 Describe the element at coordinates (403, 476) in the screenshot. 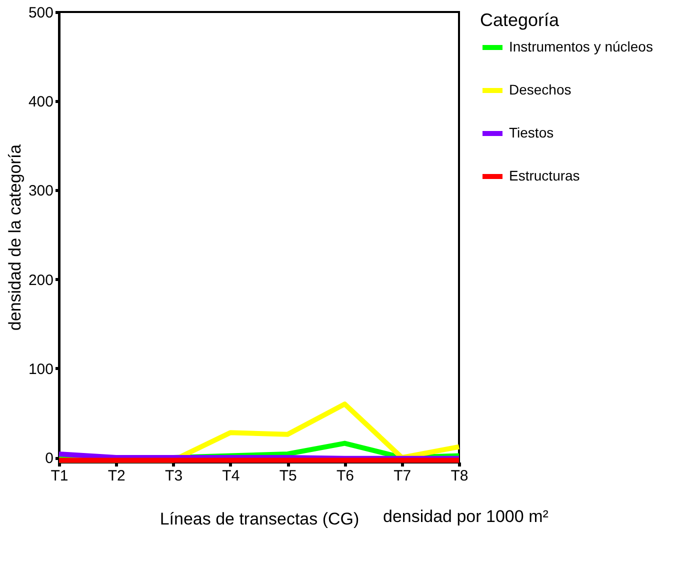

I see `x-tick-label: T7` at that location.